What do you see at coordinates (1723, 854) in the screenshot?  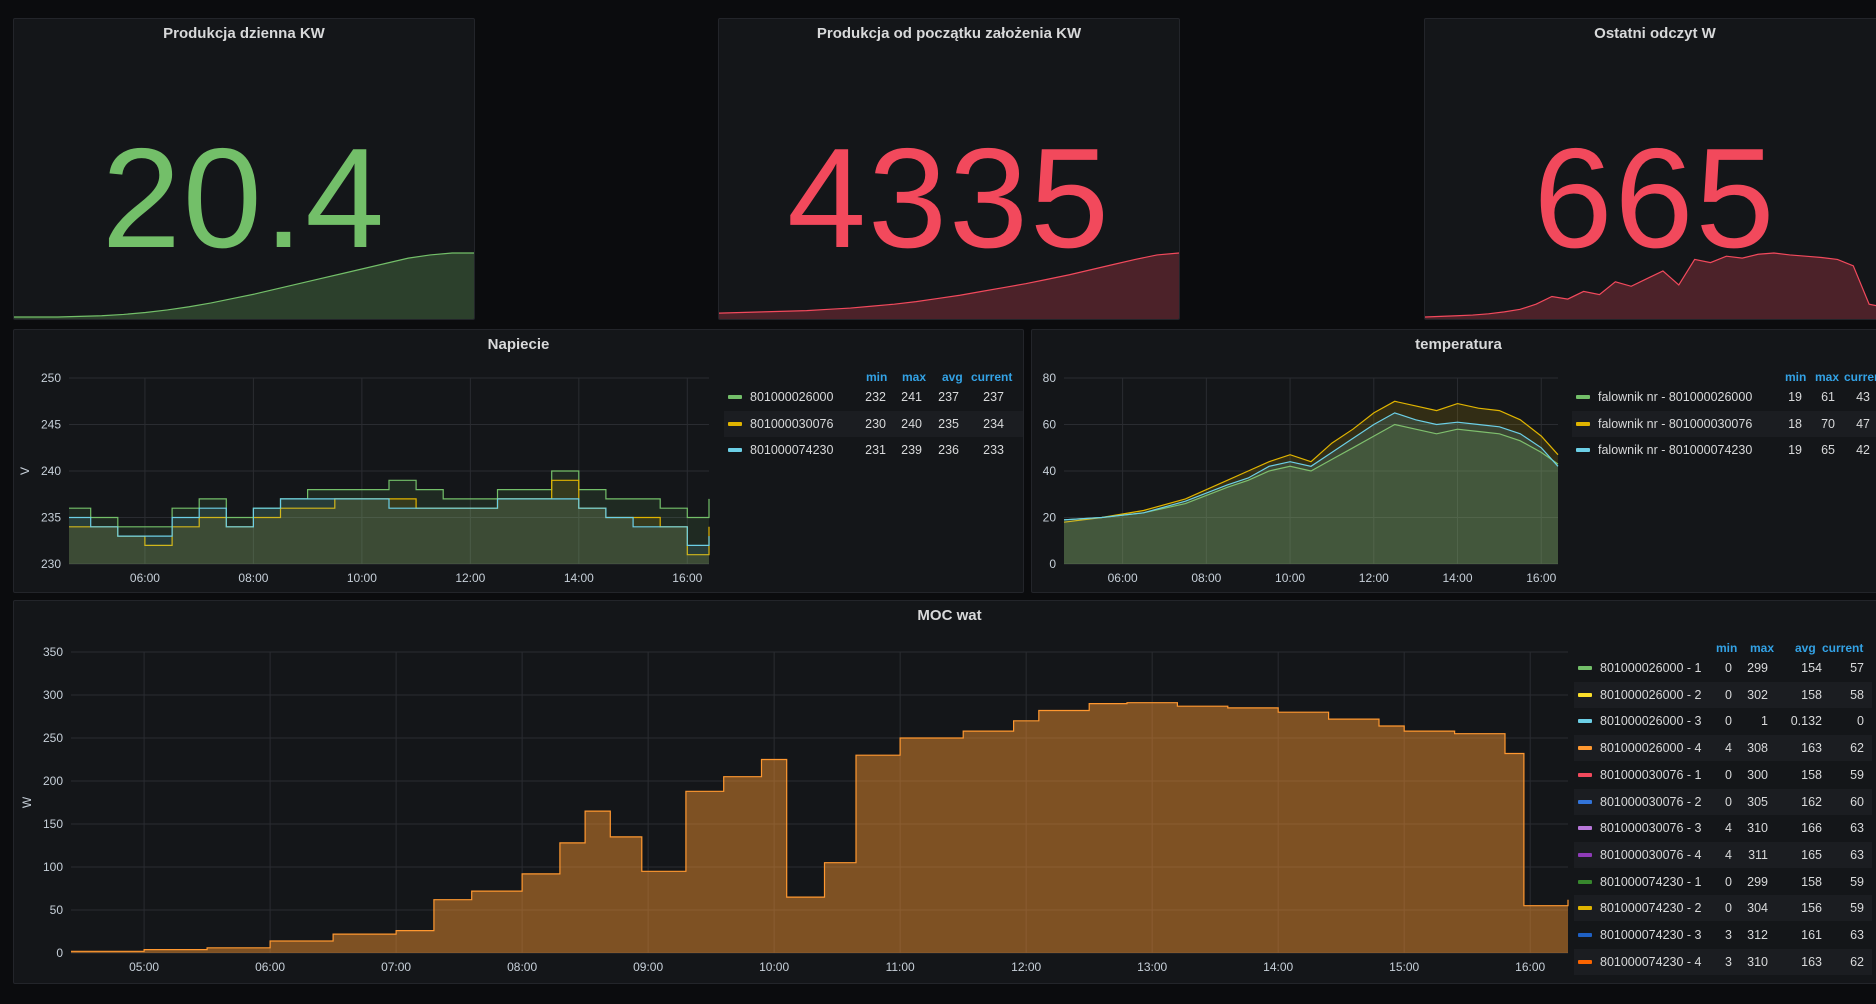 I see `legend-row: 801000030076 - 4 4 311 165 63` at bounding box center [1723, 854].